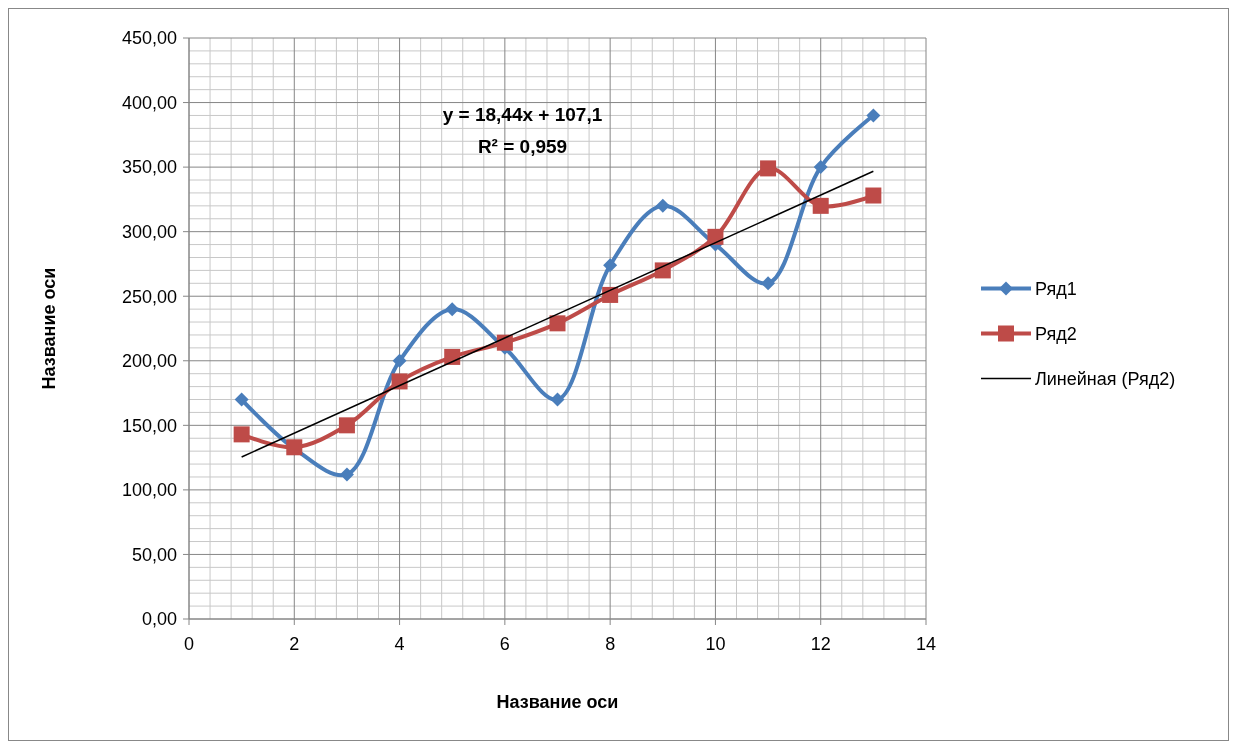 The height and width of the screenshot is (749, 1237). Describe the element at coordinates (504, 644) in the screenshot. I see `x-tick-label: 6` at that location.